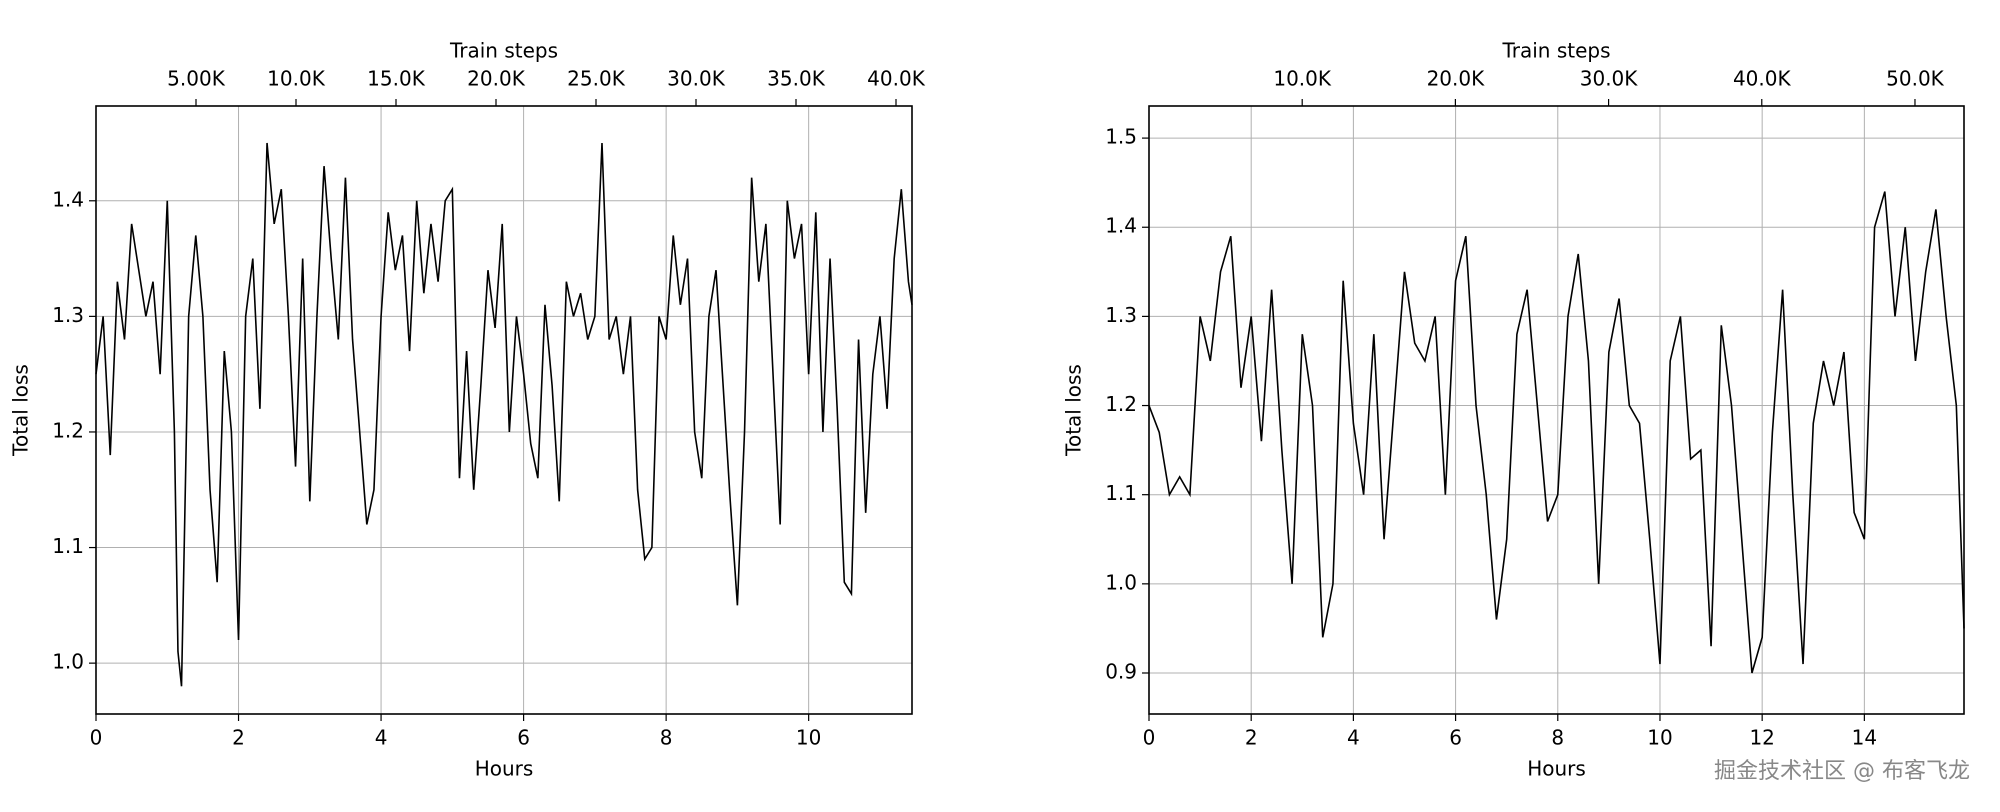 The width and height of the screenshot is (2000, 812). I want to click on x-tick-label: 14, so click(1864, 738).